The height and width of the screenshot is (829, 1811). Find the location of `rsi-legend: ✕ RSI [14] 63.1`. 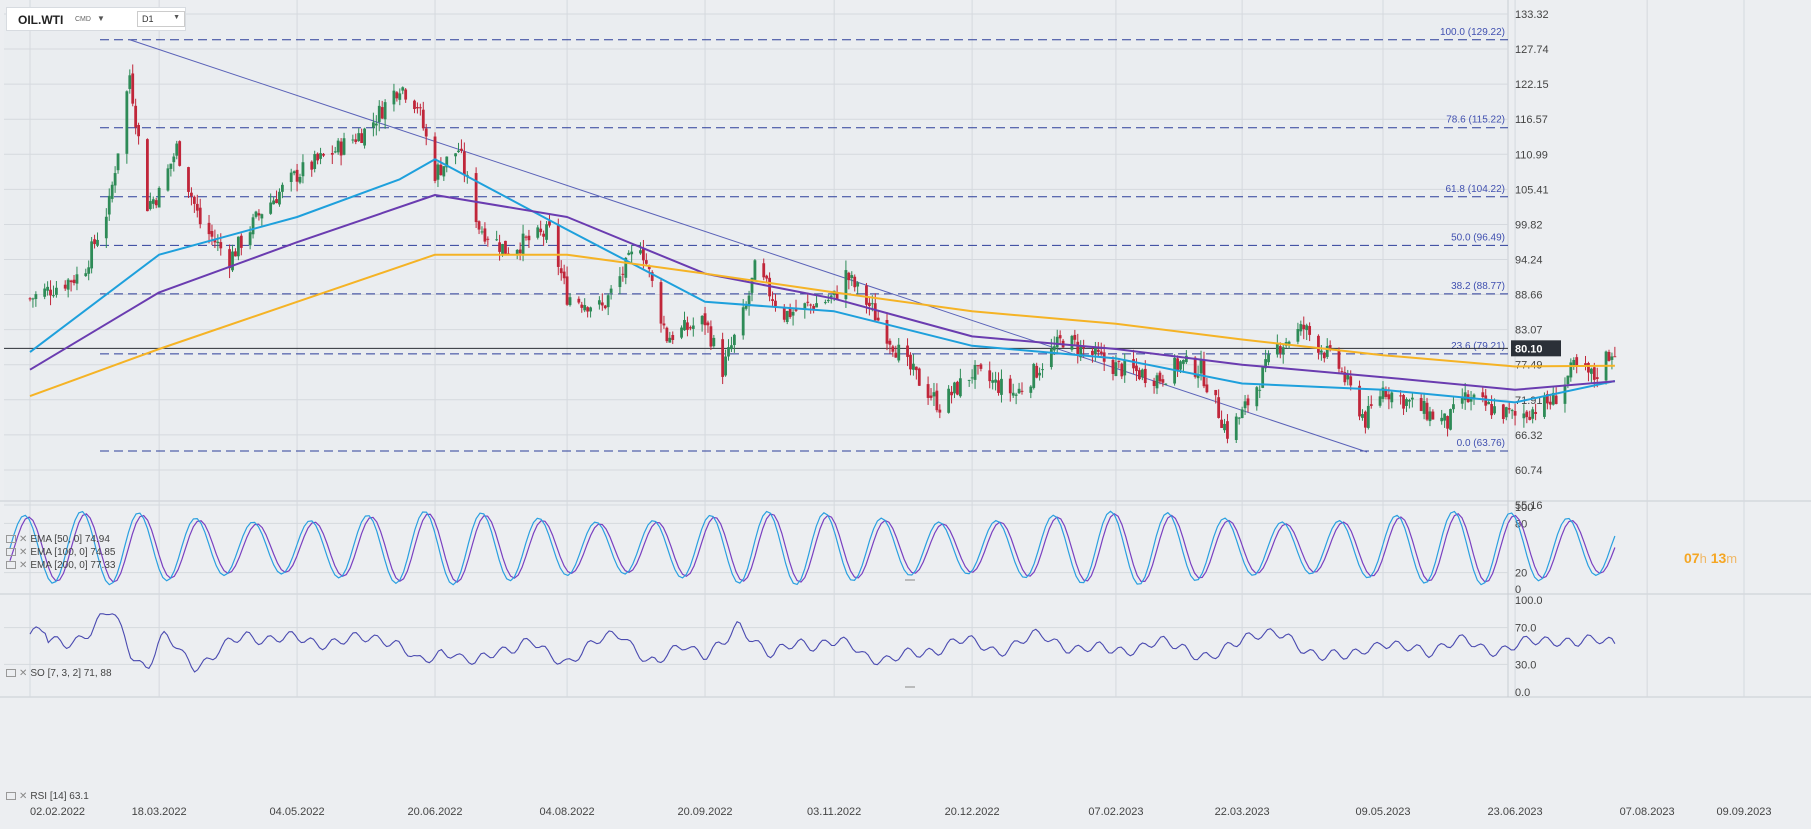

rsi-legend: ✕ RSI [14] 63.1 is located at coordinates (47, 796).